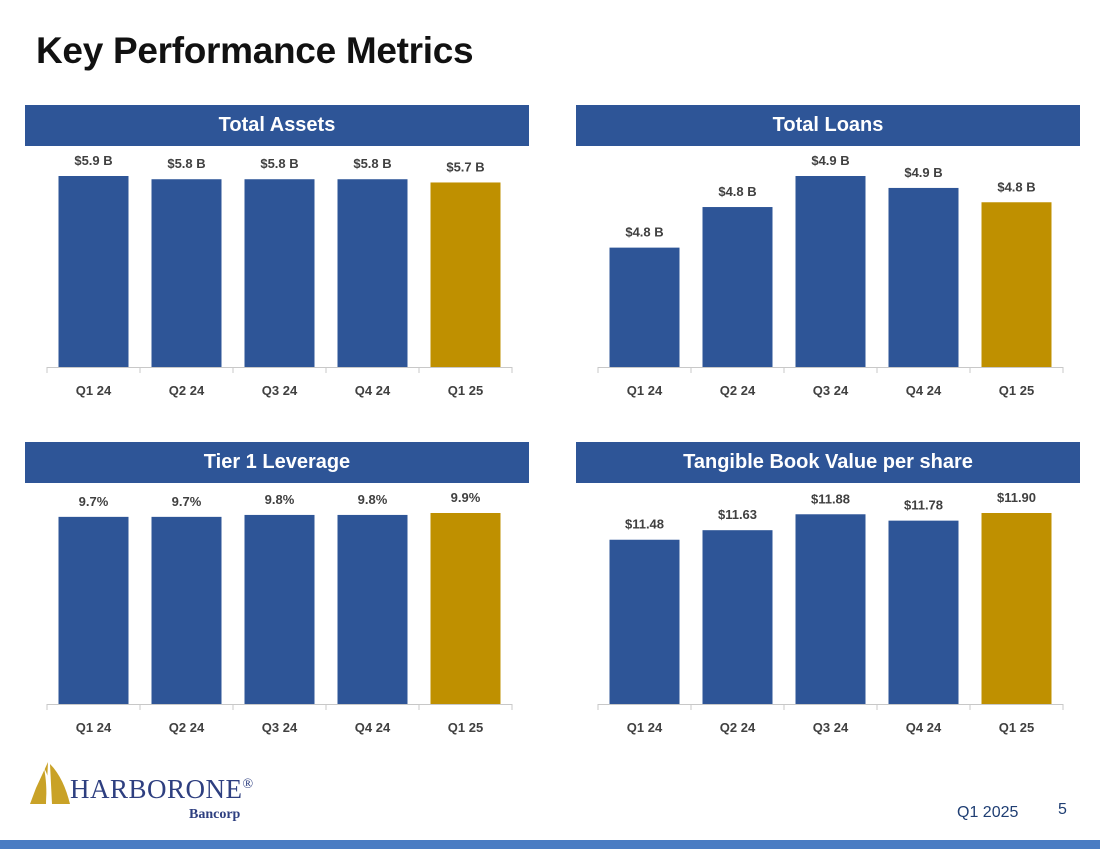 Image resolution: width=1100 pixels, height=849 pixels. Describe the element at coordinates (828, 462) in the screenshot. I see `chart-title: Tangible Book Value per share` at that location.